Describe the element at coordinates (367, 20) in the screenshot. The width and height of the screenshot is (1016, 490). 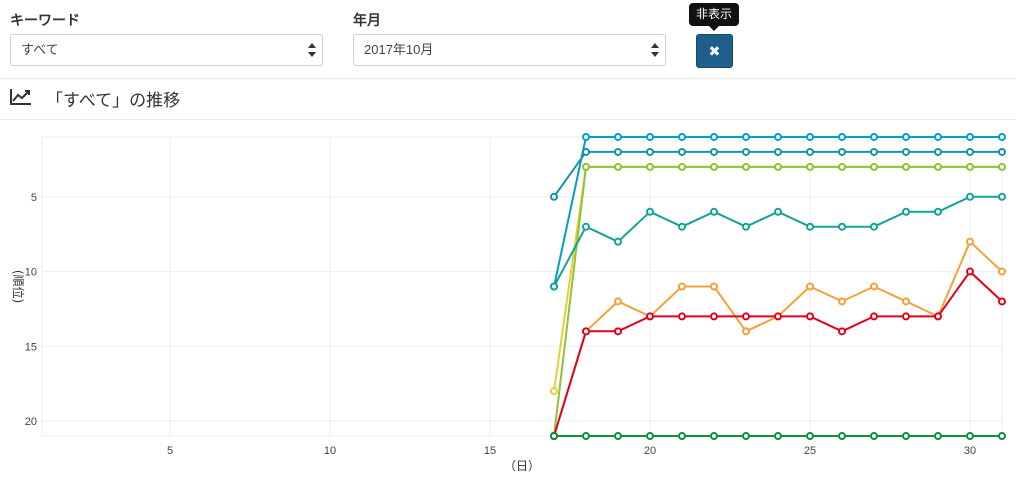
I see `month-label: 年月` at that location.